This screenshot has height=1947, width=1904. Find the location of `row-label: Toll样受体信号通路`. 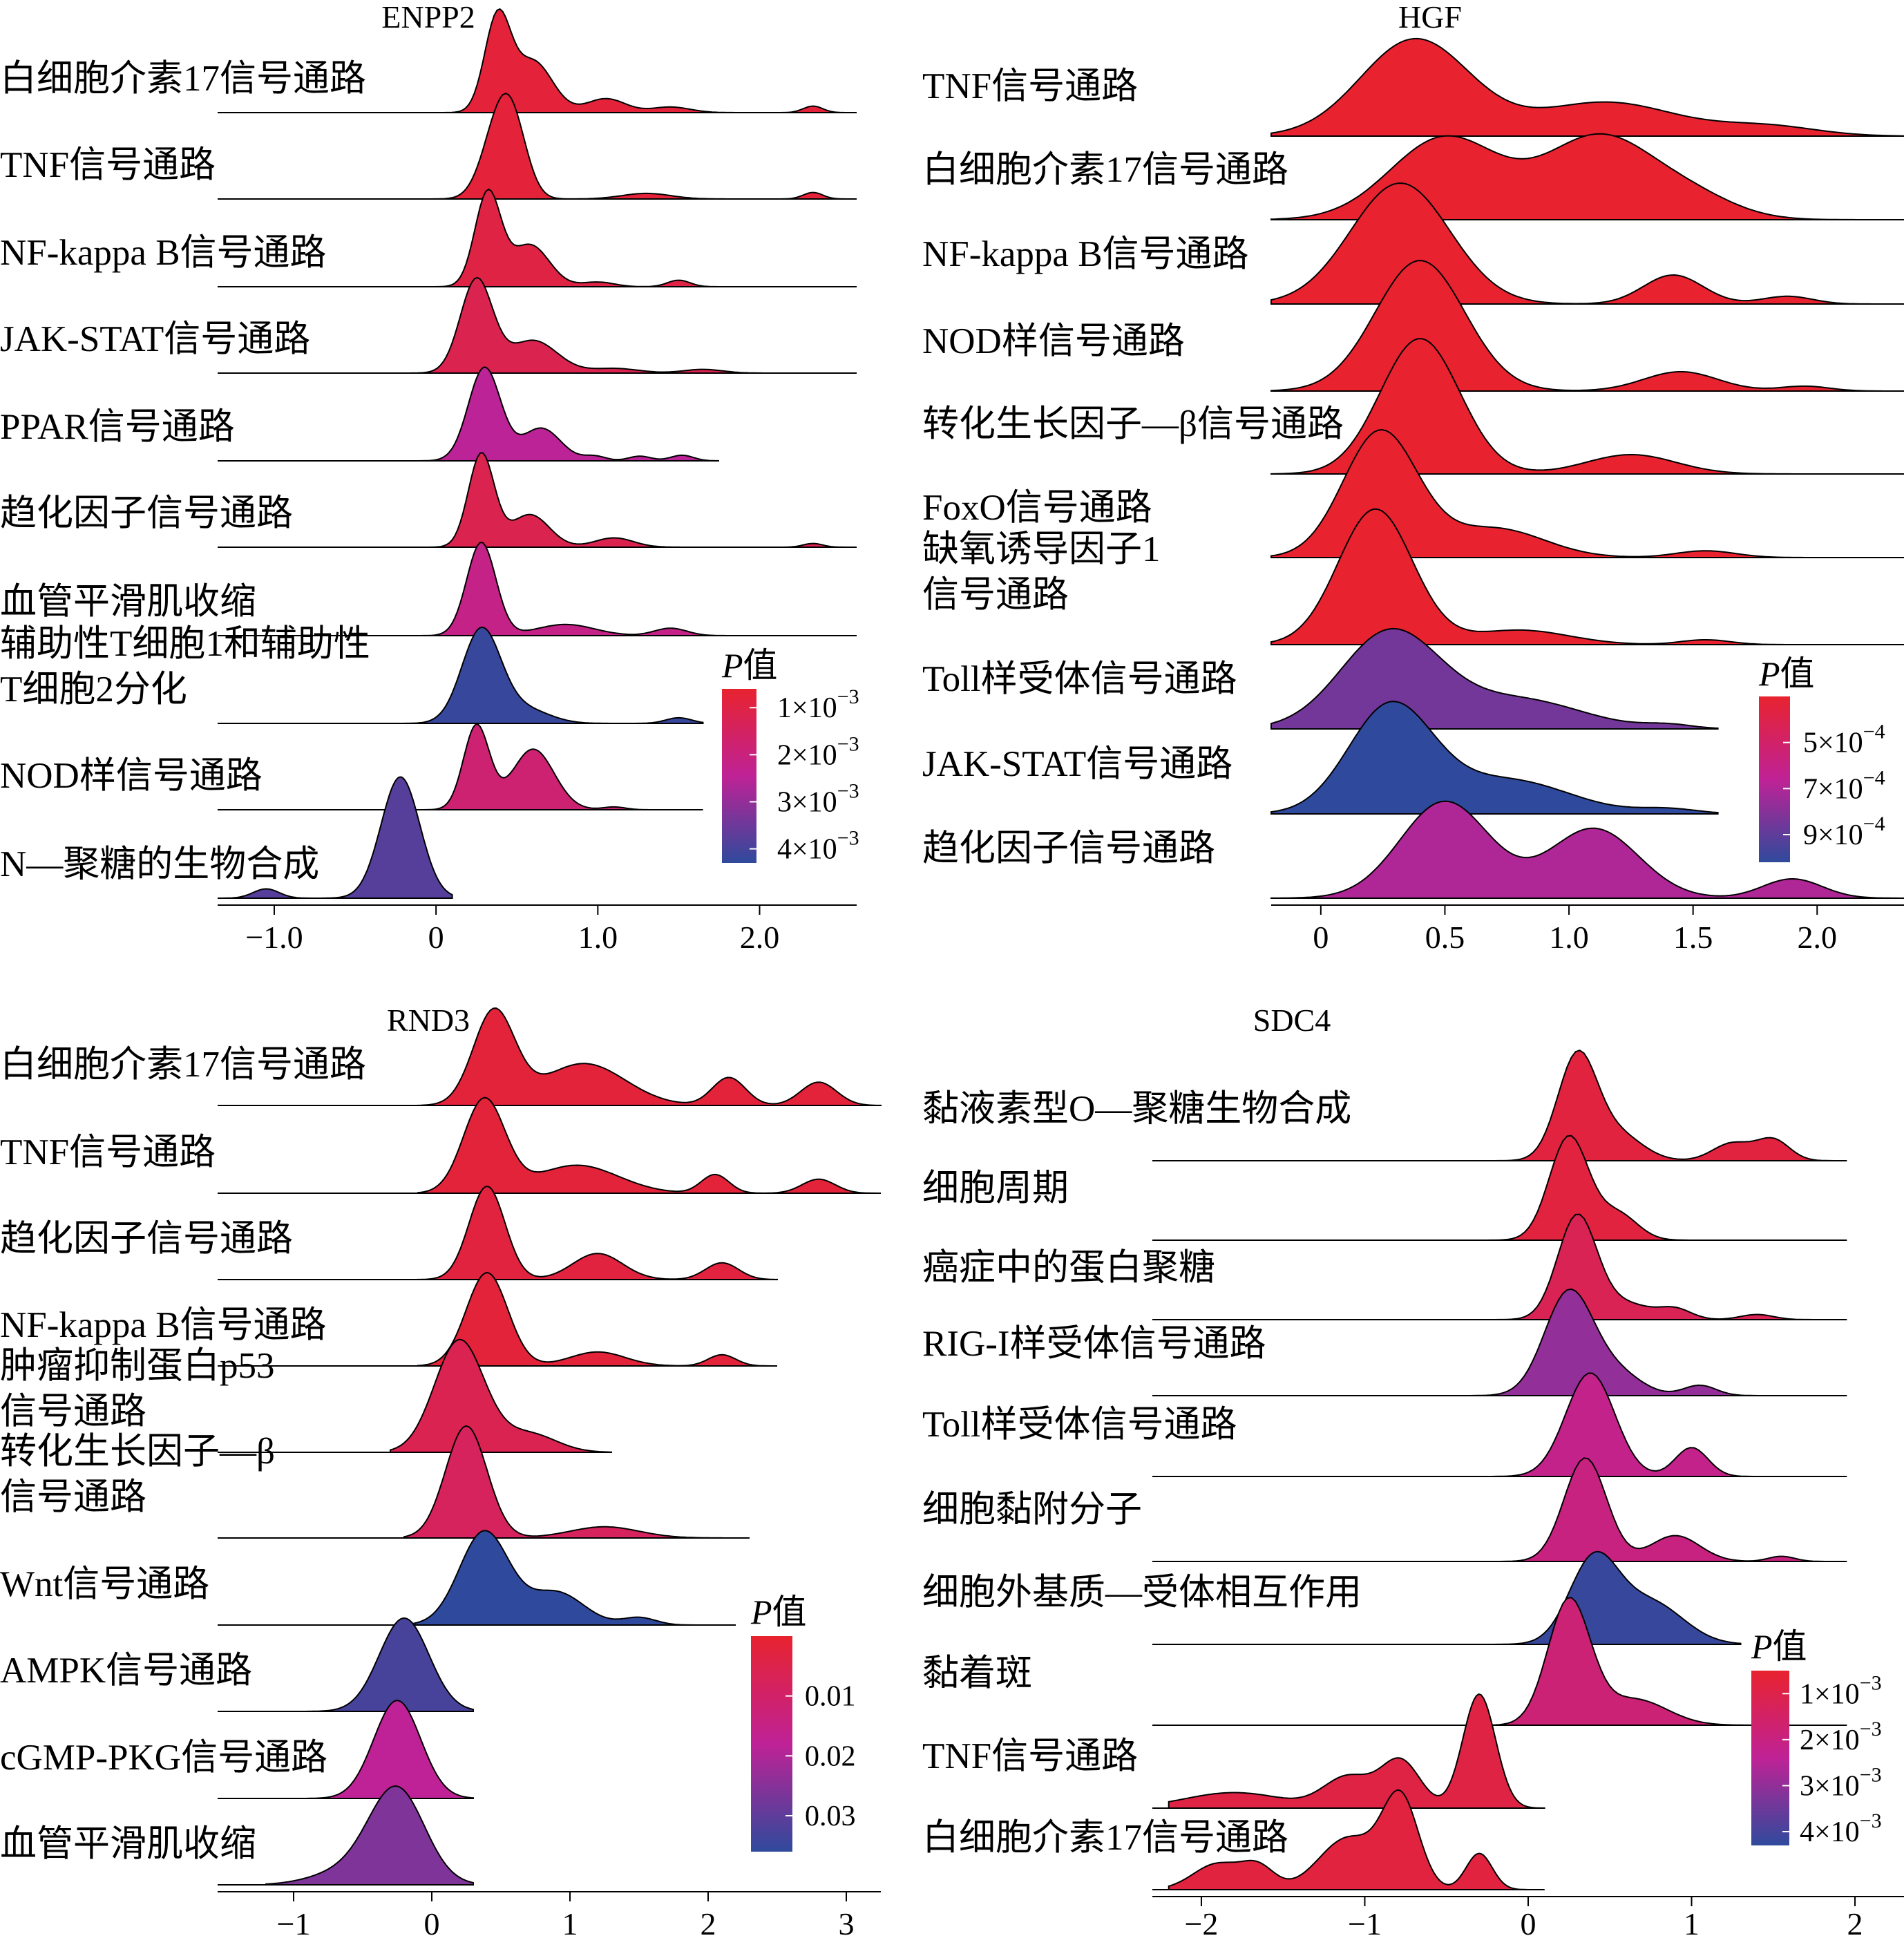

row-label: Toll样受体信号通路 is located at coordinates (1079, 679).